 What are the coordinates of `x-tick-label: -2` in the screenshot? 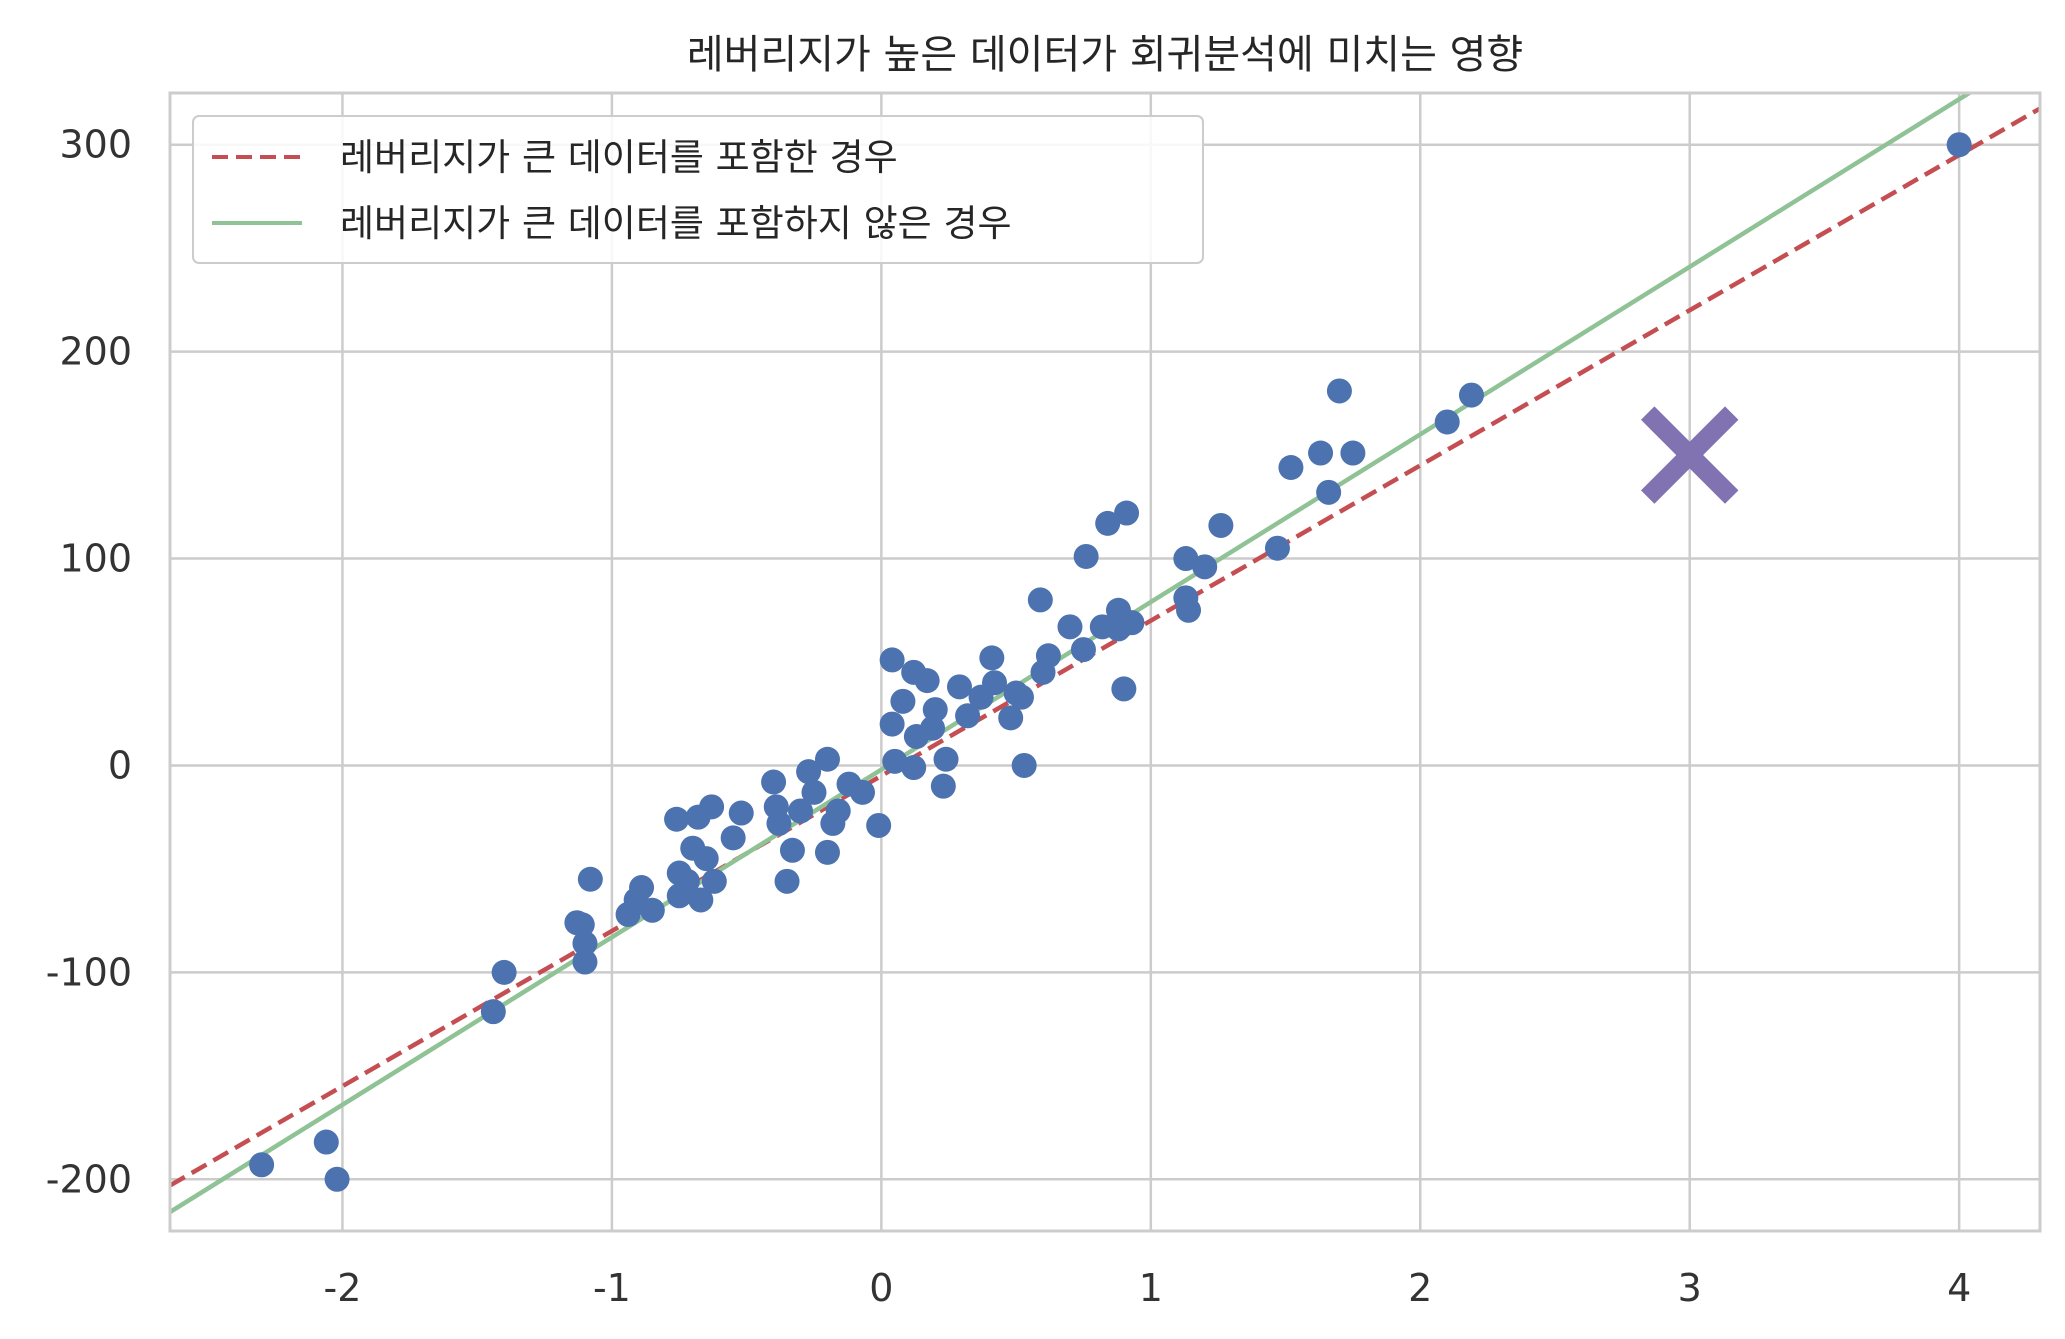 It's located at (343, 1288).